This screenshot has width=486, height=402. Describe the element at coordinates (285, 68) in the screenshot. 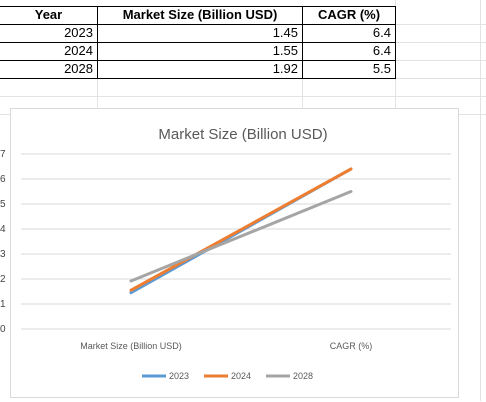

I see `cell-market-size: 1.92` at that location.